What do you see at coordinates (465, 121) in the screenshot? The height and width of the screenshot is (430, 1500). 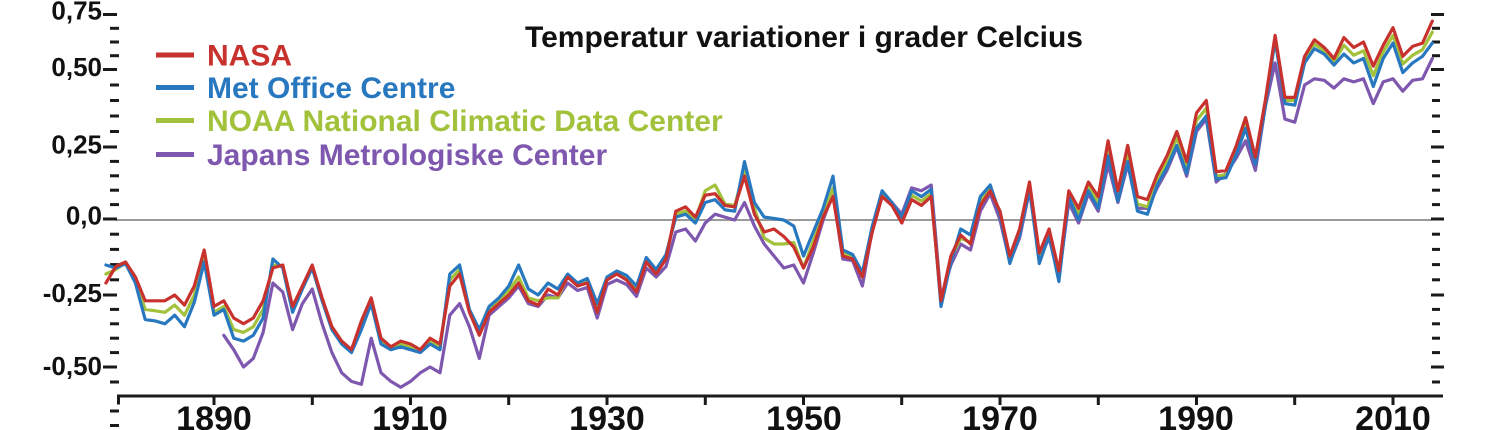 I see `svg-text:NOAA National Climatic Data Ce: NOAA National Climatic Data Center` at bounding box center [465, 121].